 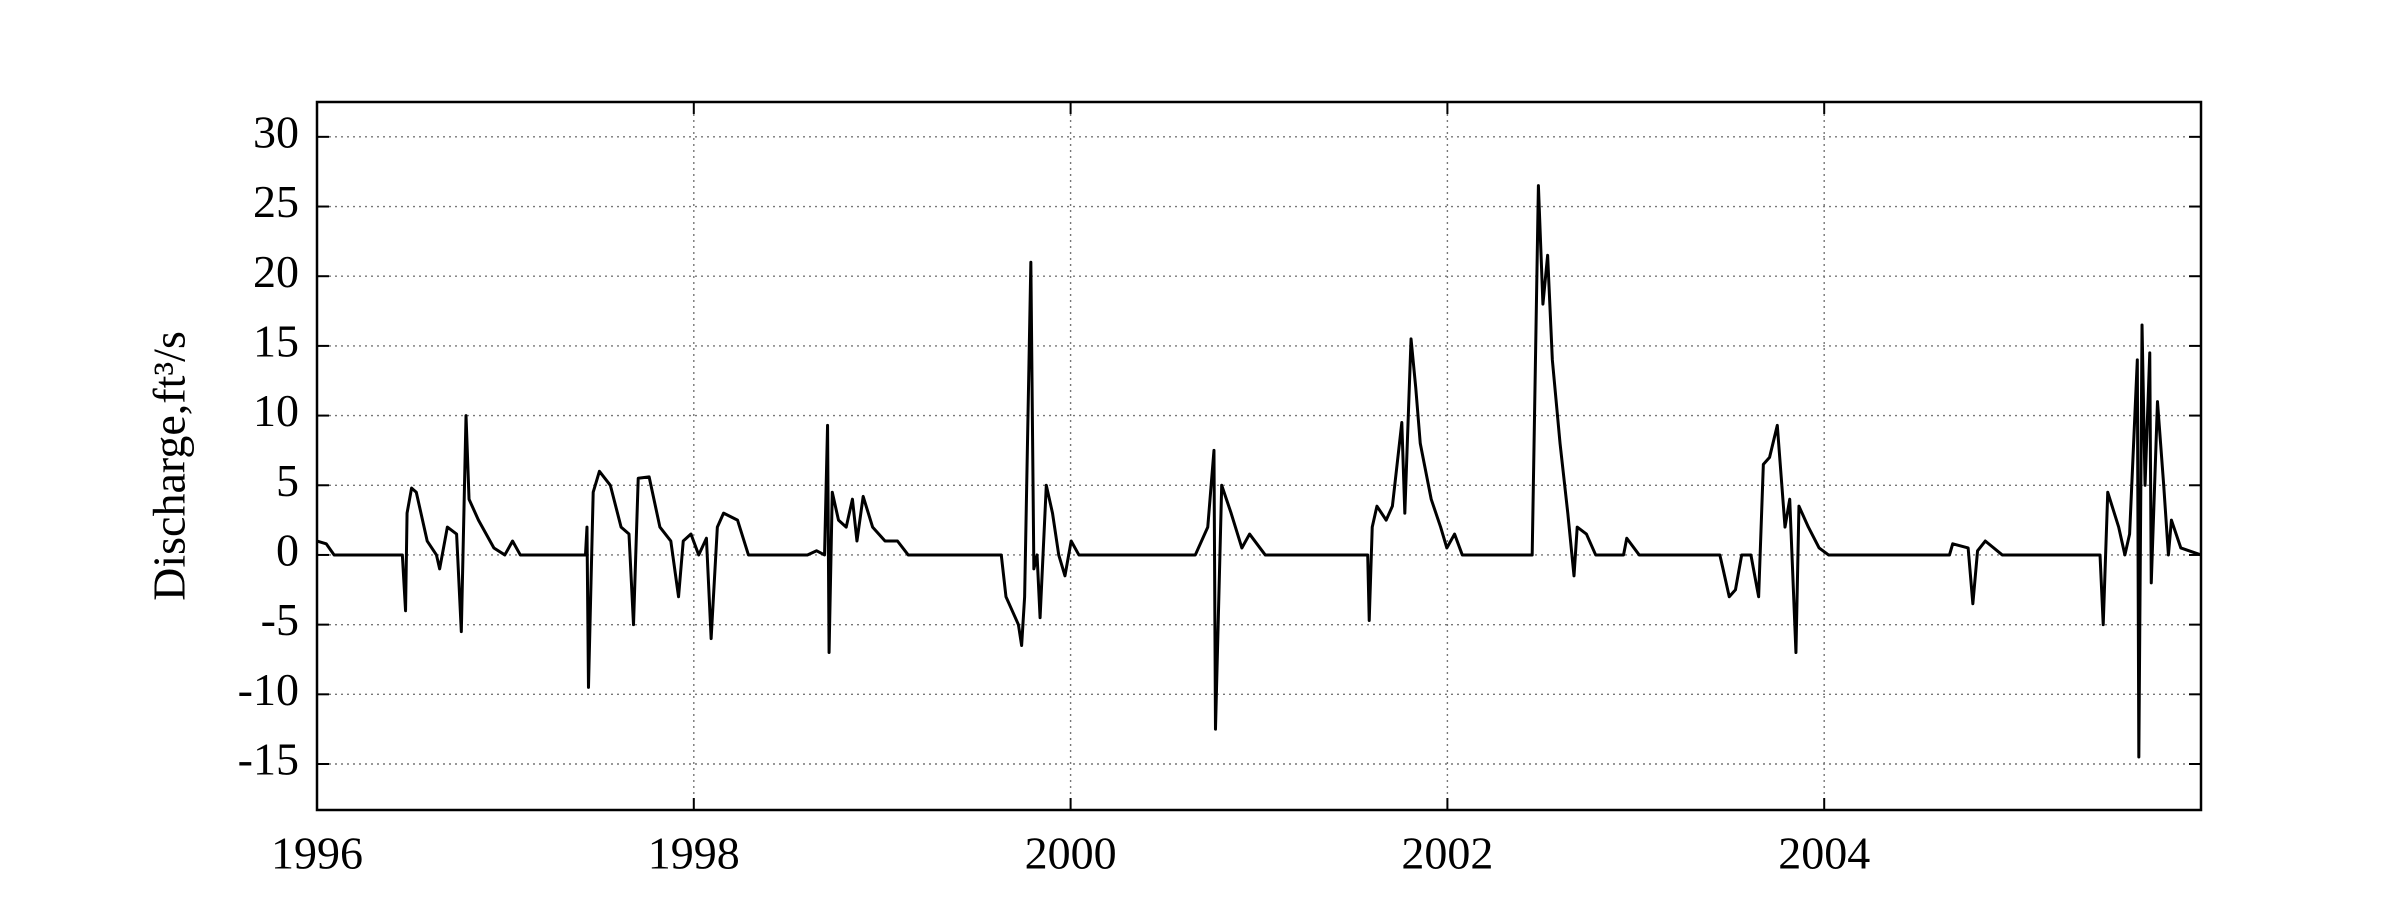 I want to click on x-tick-label: 2002, so click(x=1447, y=853).